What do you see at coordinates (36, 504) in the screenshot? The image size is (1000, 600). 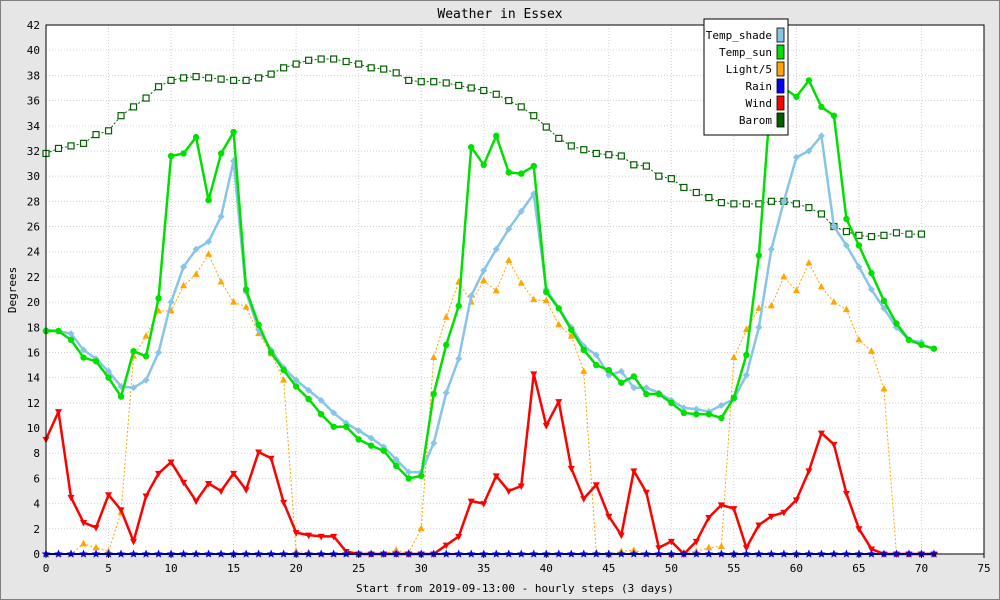 I see `y-tick-label: 4` at bounding box center [36, 504].